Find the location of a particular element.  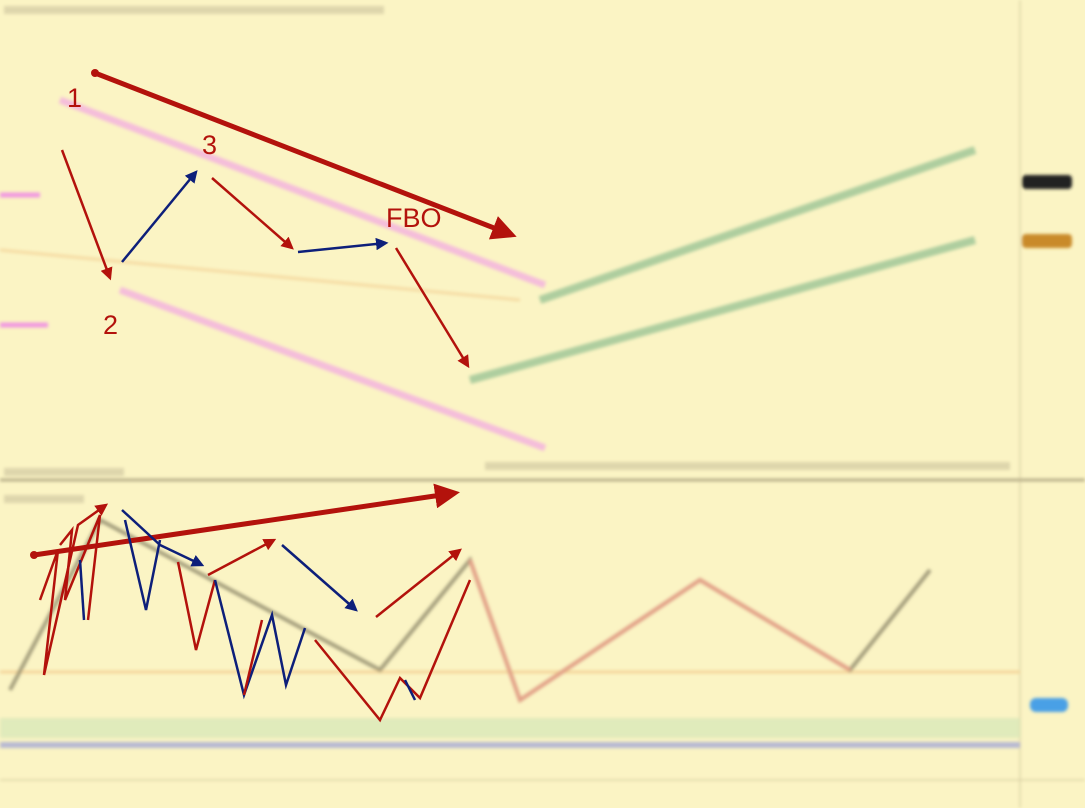

status-text is located at coordinates (747, 466).